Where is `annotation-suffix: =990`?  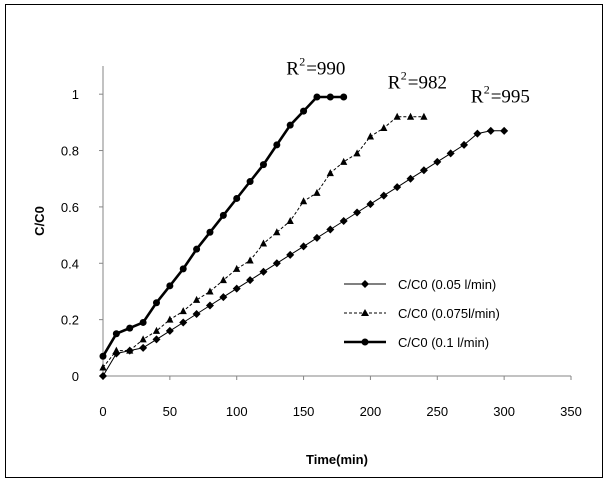 annotation-suffix: =990 is located at coordinates (325, 68).